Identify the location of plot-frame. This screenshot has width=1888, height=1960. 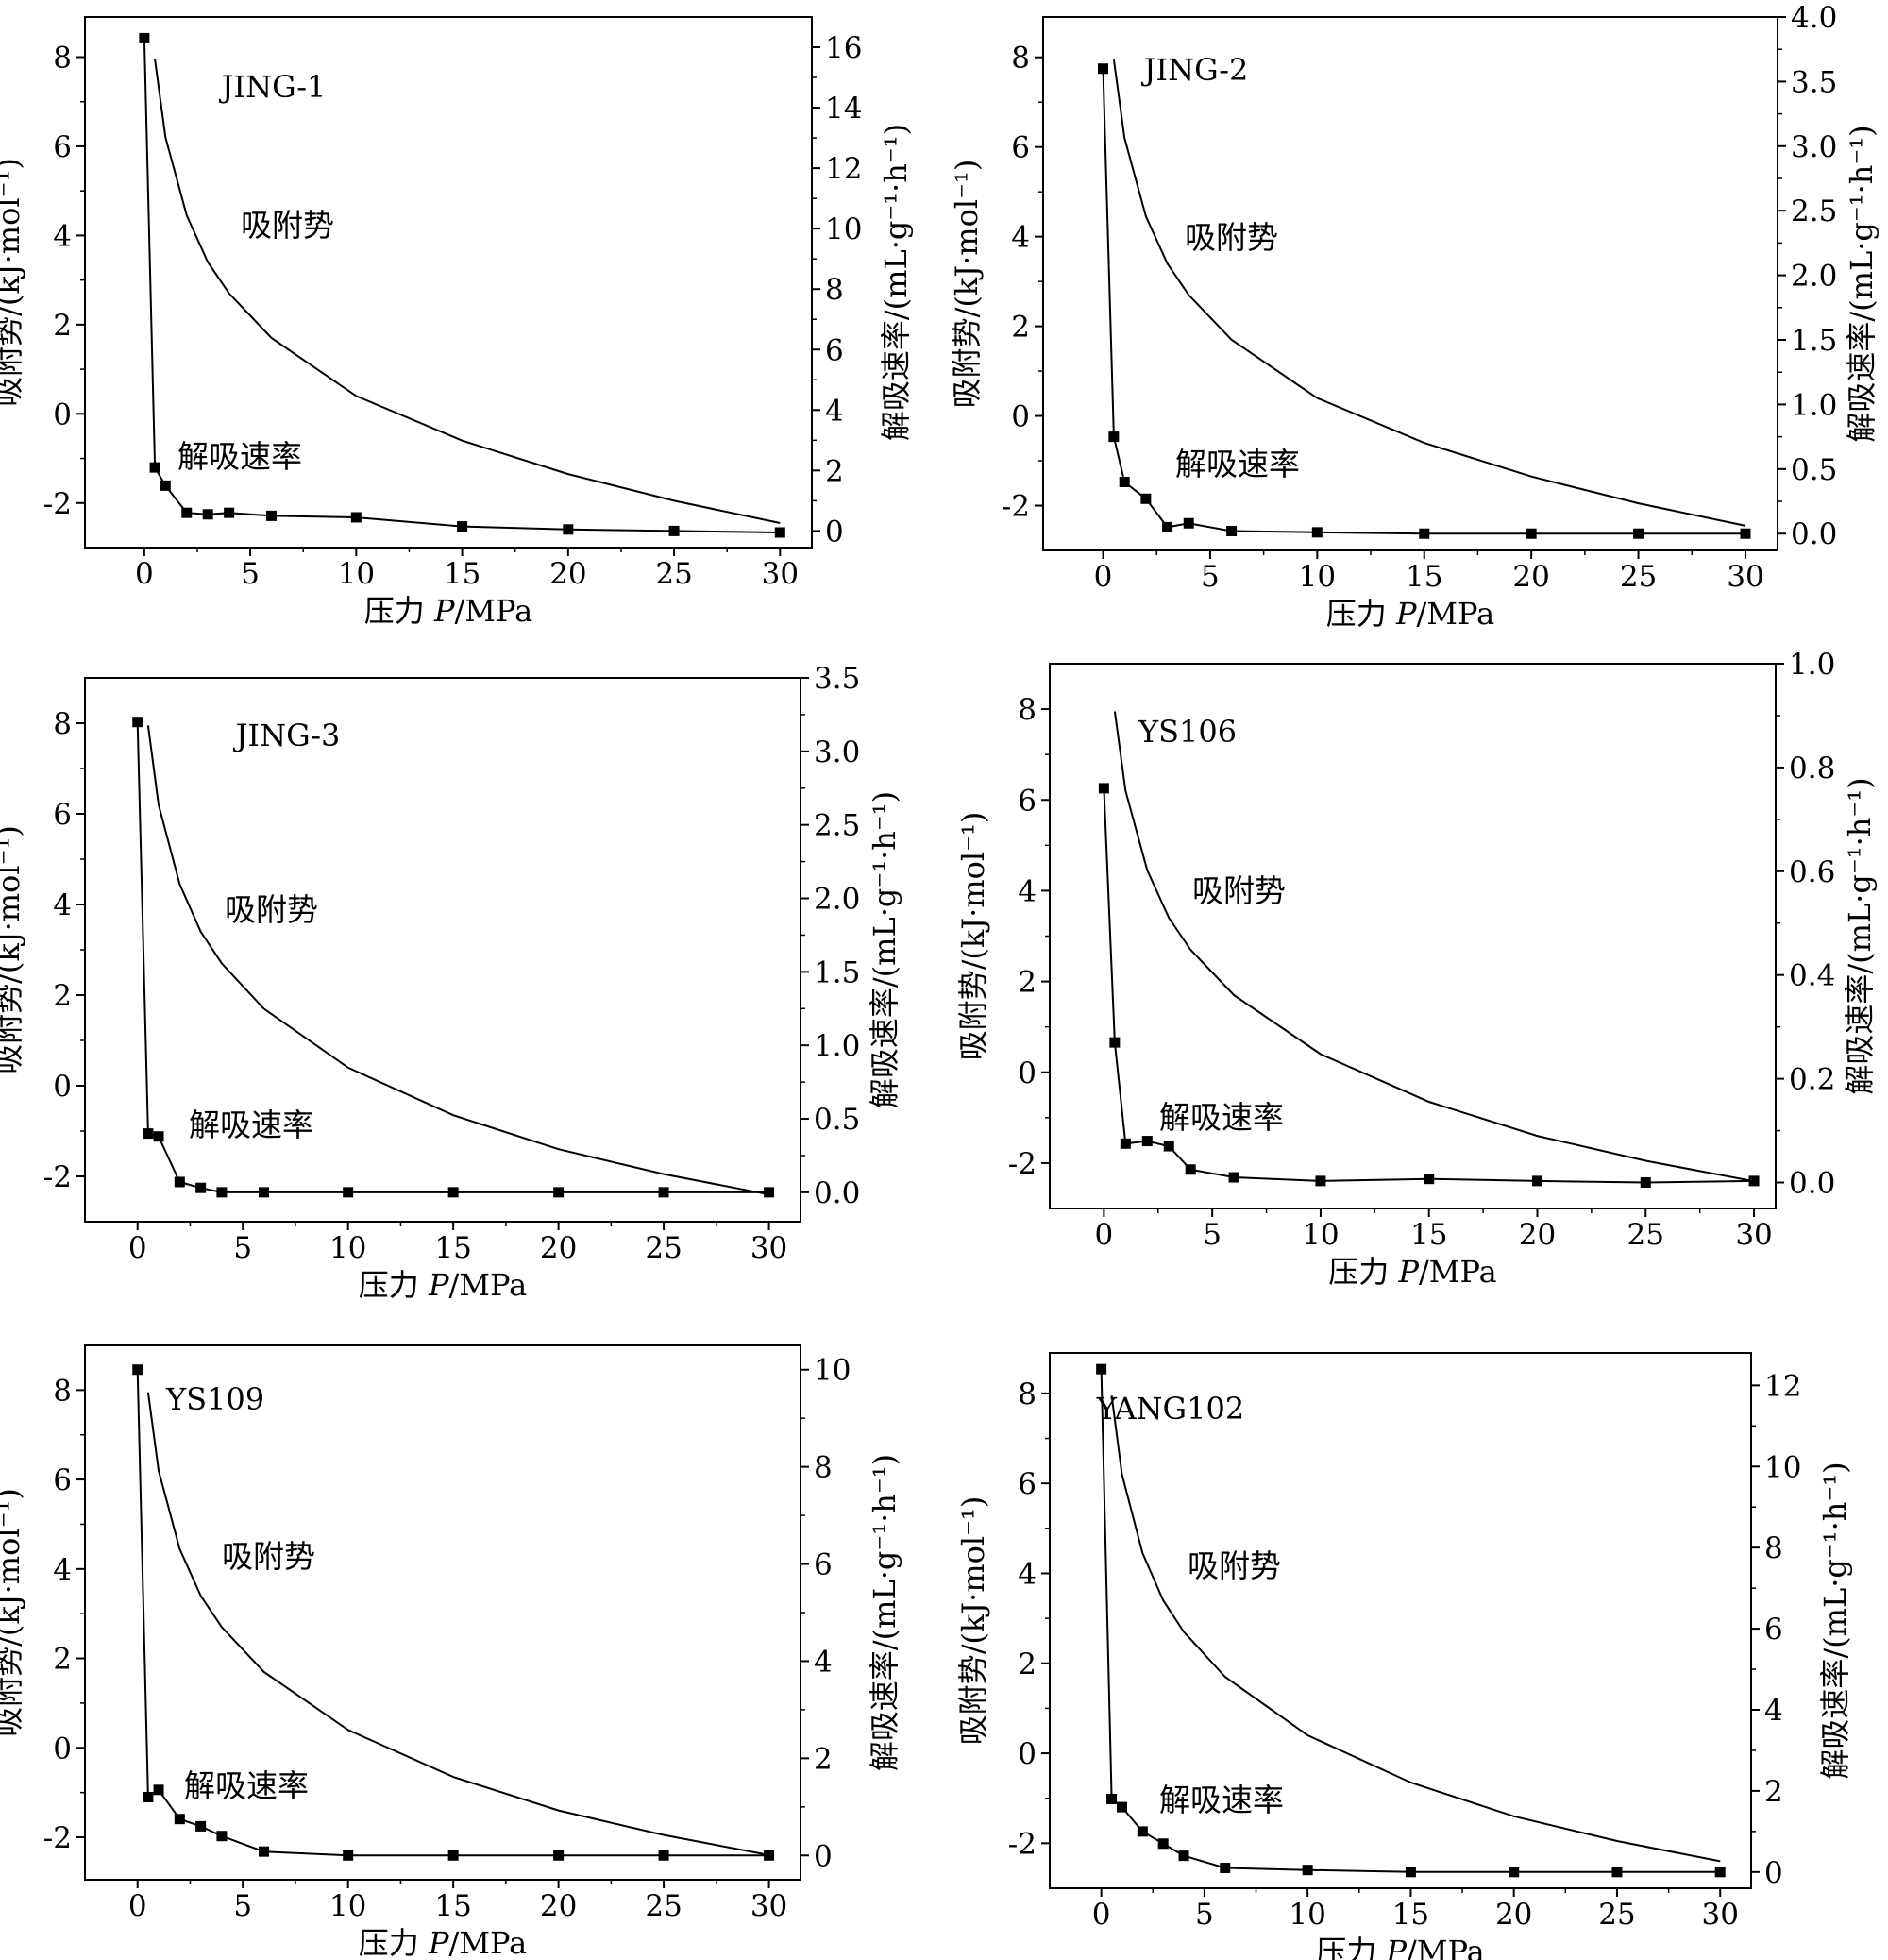
(1400, 1620).